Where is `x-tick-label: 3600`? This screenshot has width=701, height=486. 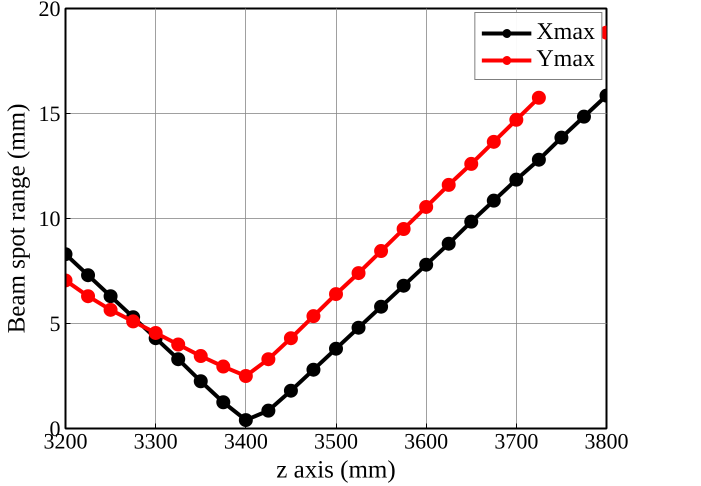
x-tick-label: 3600 is located at coordinates (426, 441).